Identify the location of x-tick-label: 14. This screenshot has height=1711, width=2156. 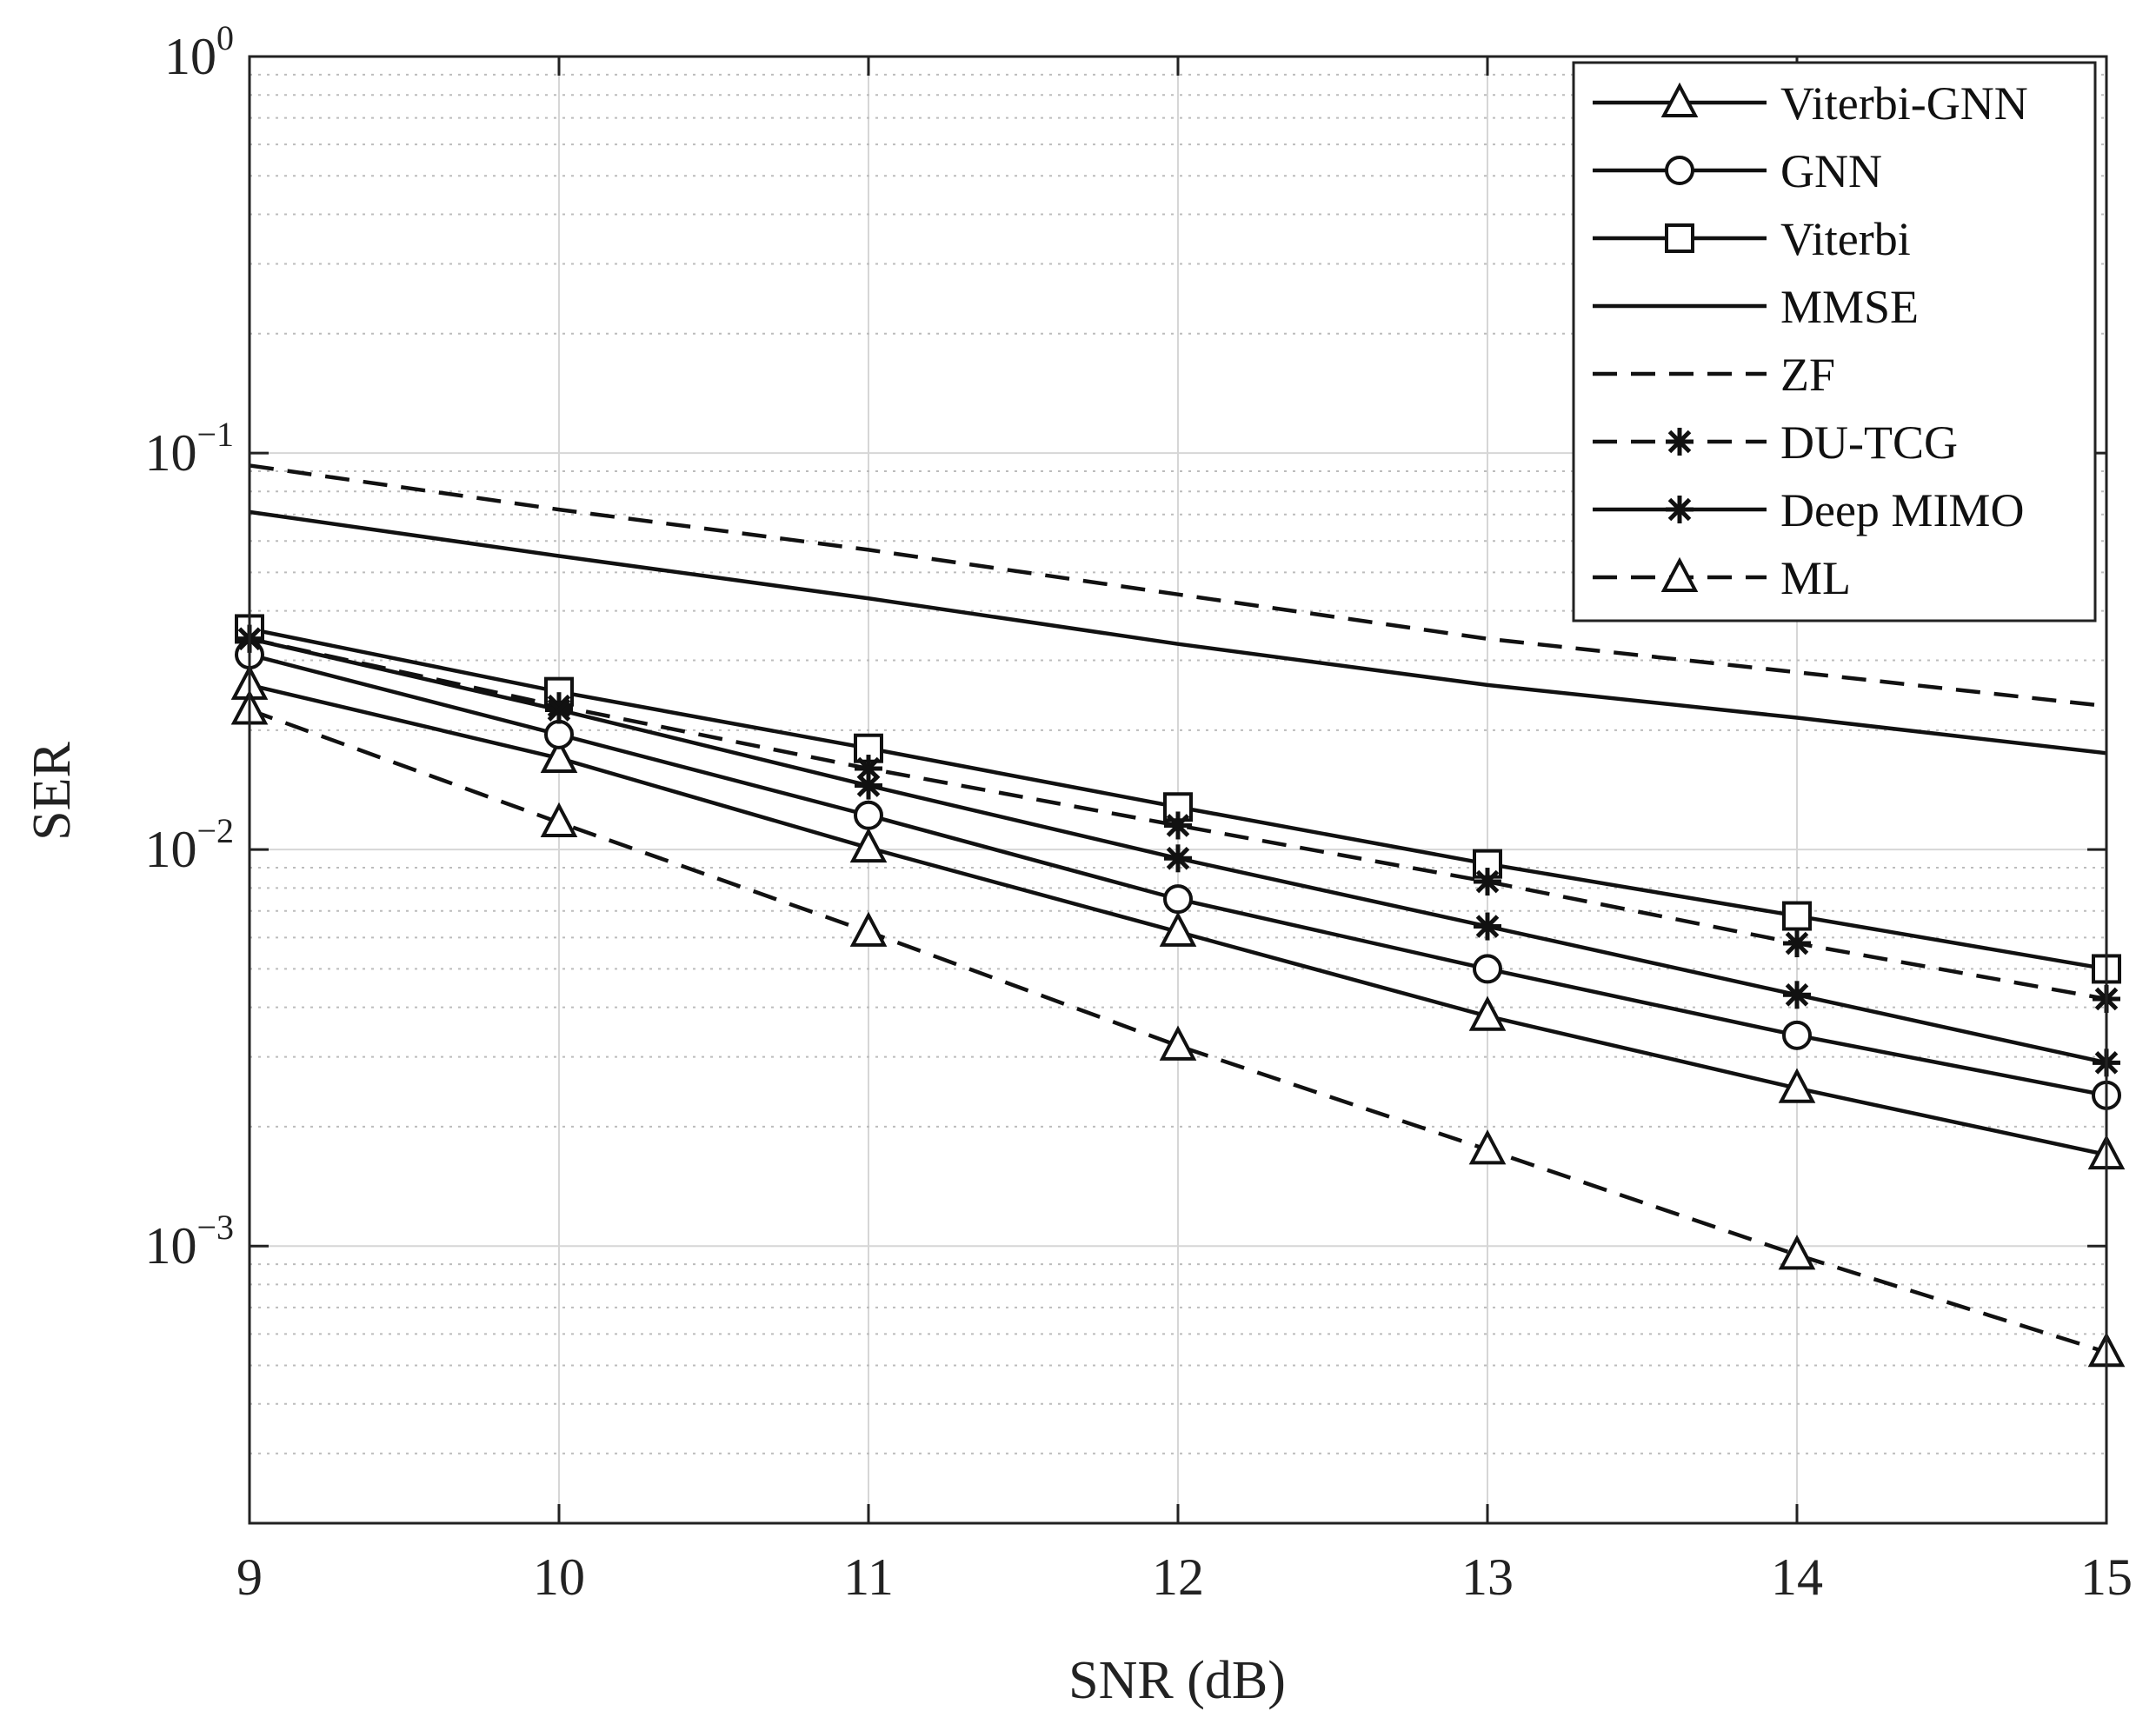
(1797, 1577).